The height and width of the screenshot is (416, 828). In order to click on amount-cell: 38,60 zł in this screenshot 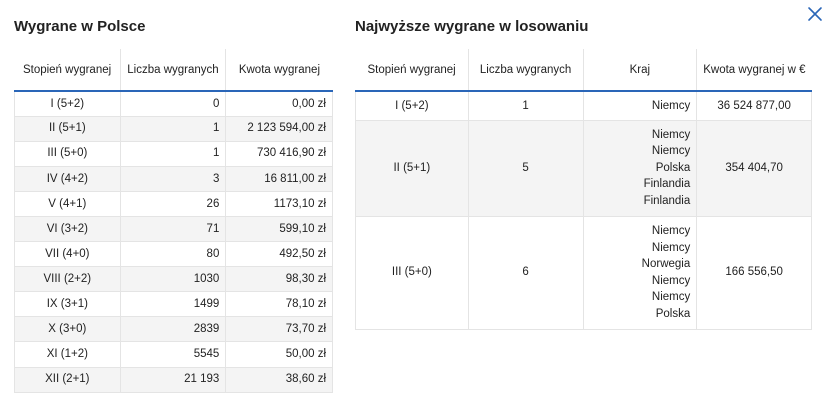, I will do `click(279, 379)`.